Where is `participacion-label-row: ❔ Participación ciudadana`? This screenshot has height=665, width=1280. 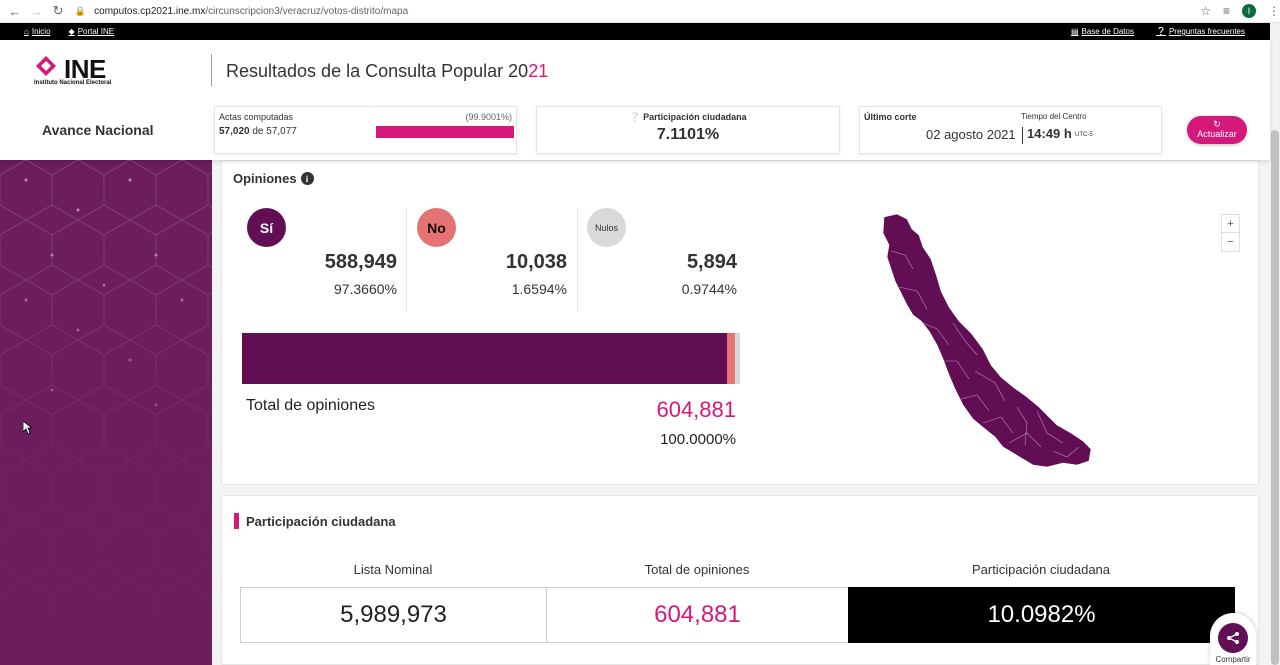
participacion-label-row: ❔ Participación ciudadana is located at coordinates (688, 117).